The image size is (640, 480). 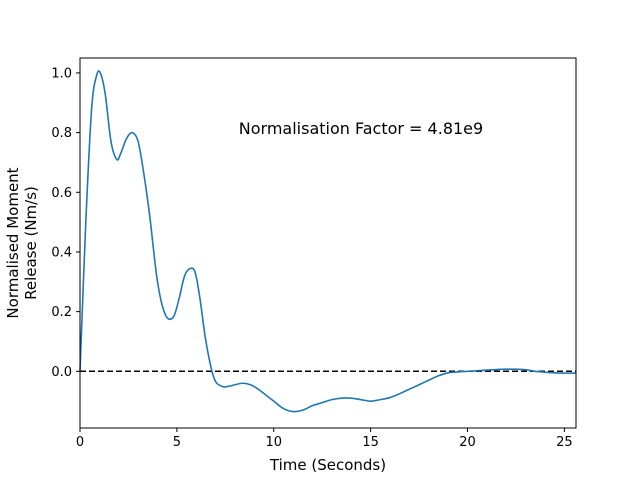 I want to click on annotation-text: Normalisation Factor = 4.81e9, so click(x=361, y=128).